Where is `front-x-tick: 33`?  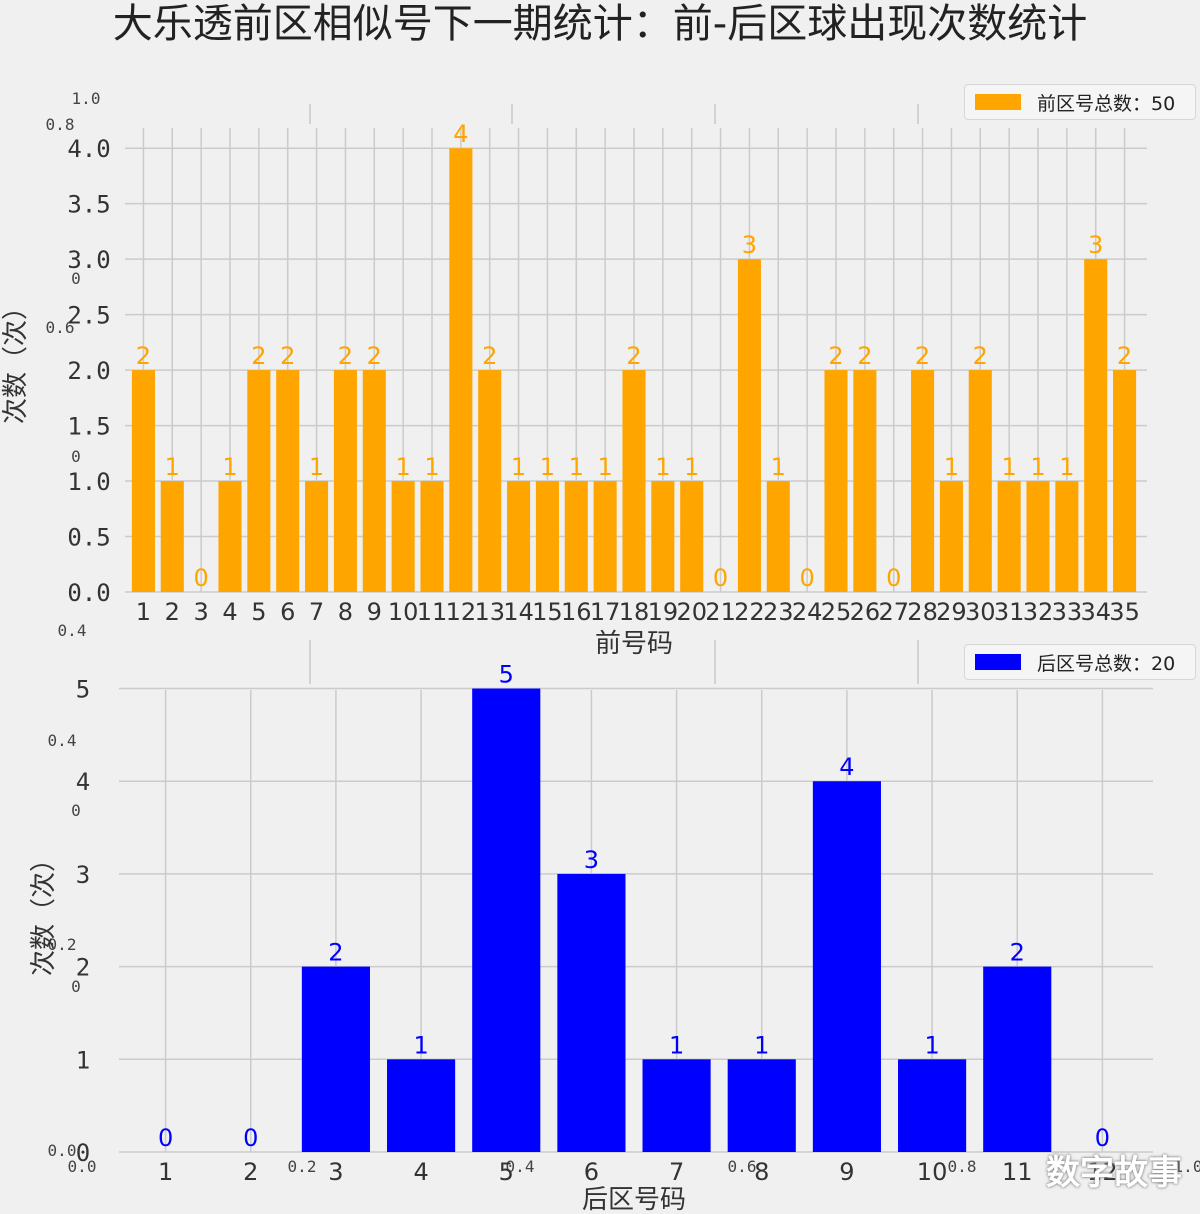
front-x-tick: 33 is located at coordinates (1067, 612).